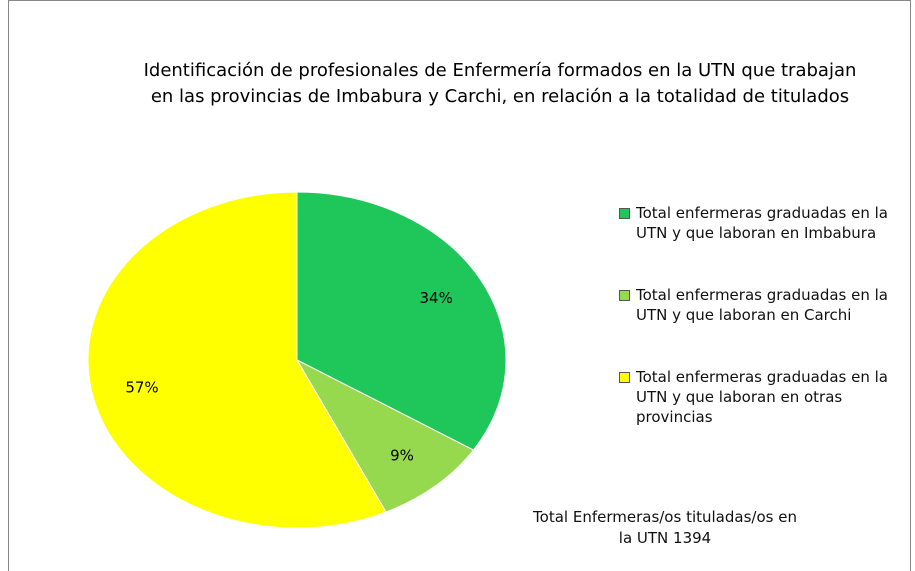 Image resolution: width=915 pixels, height=571 pixels. I want to click on data-label: 9%, so click(402, 455).